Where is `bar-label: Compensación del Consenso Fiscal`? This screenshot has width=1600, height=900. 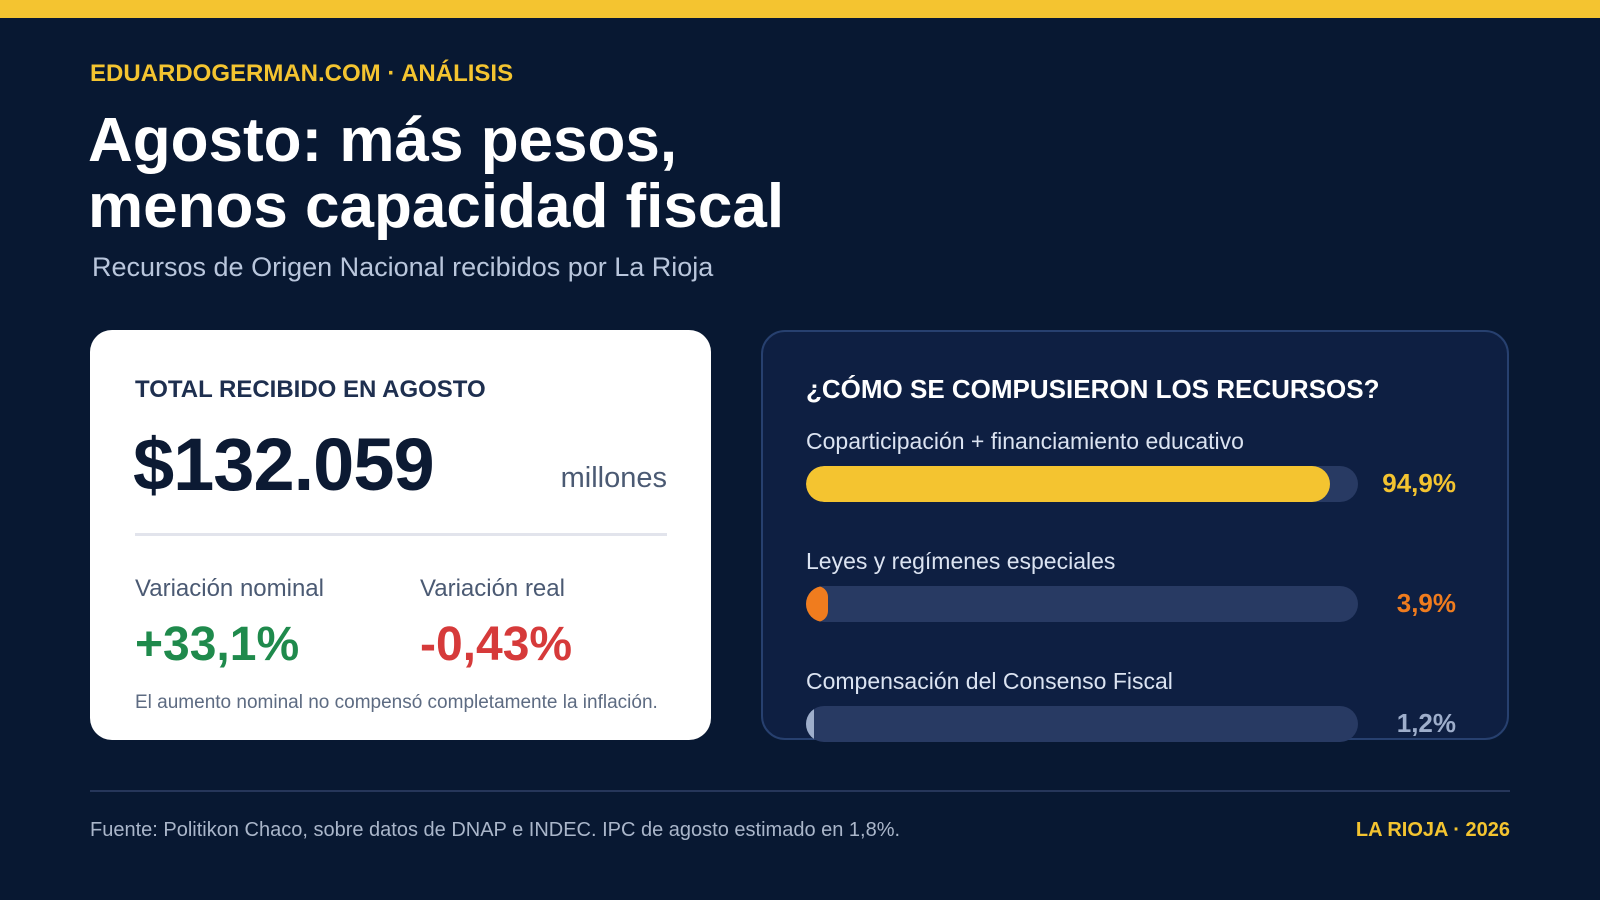
bar-label: Compensación del Consenso Fiscal is located at coordinates (989, 681).